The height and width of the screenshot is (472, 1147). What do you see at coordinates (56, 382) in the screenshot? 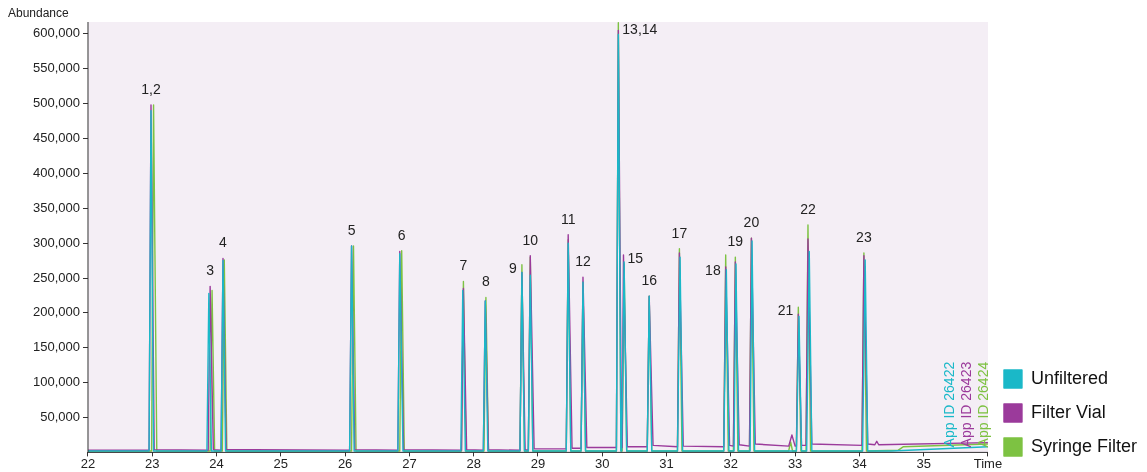
I see `y-tick-label: 100,000` at bounding box center [56, 382].